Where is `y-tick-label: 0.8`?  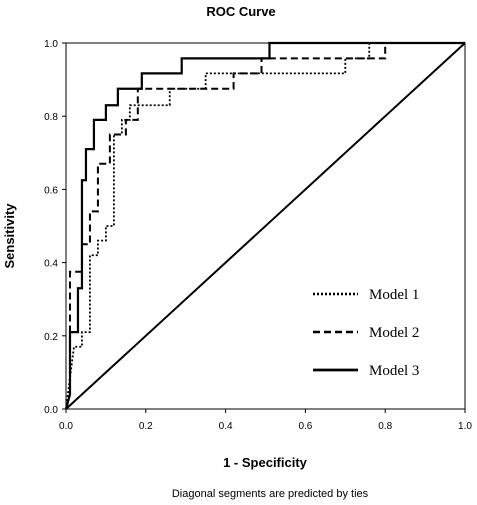
y-tick-label: 0.8 is located at coordinates (51, 117).